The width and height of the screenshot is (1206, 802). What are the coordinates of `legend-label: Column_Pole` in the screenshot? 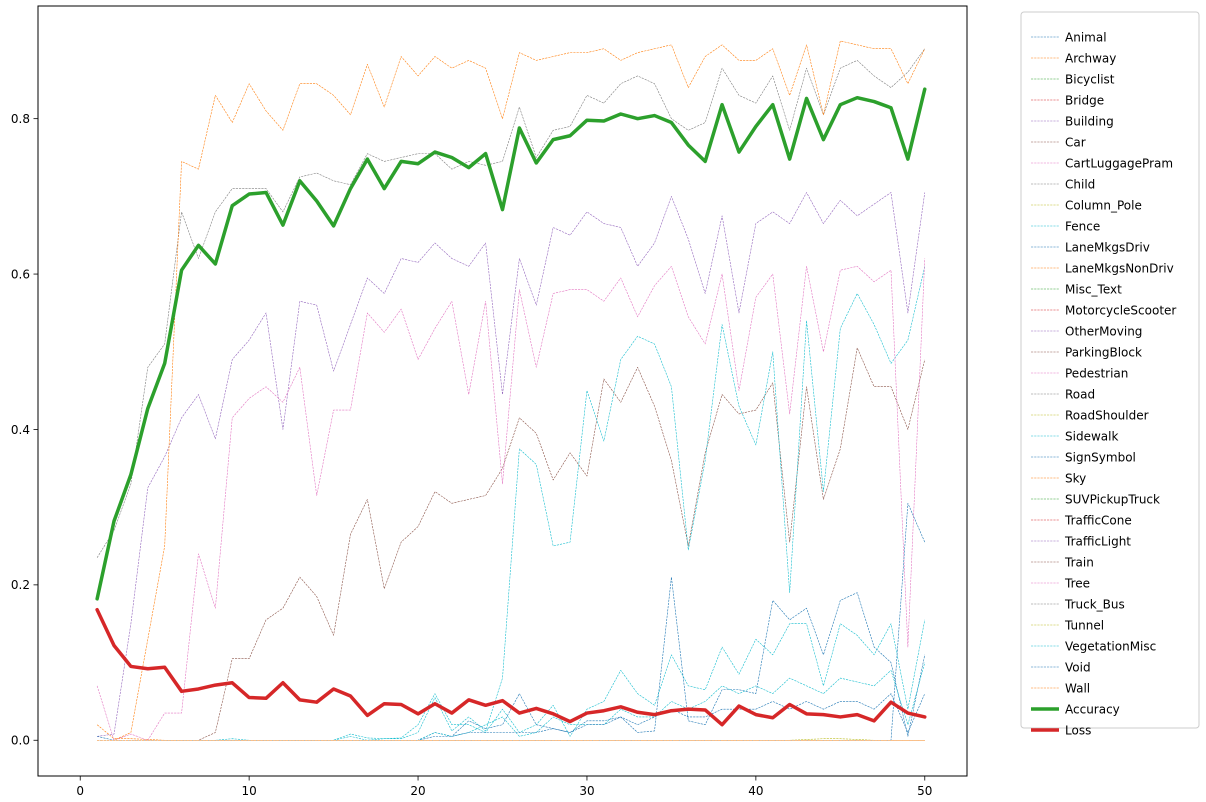 It's located at (1103, 205).